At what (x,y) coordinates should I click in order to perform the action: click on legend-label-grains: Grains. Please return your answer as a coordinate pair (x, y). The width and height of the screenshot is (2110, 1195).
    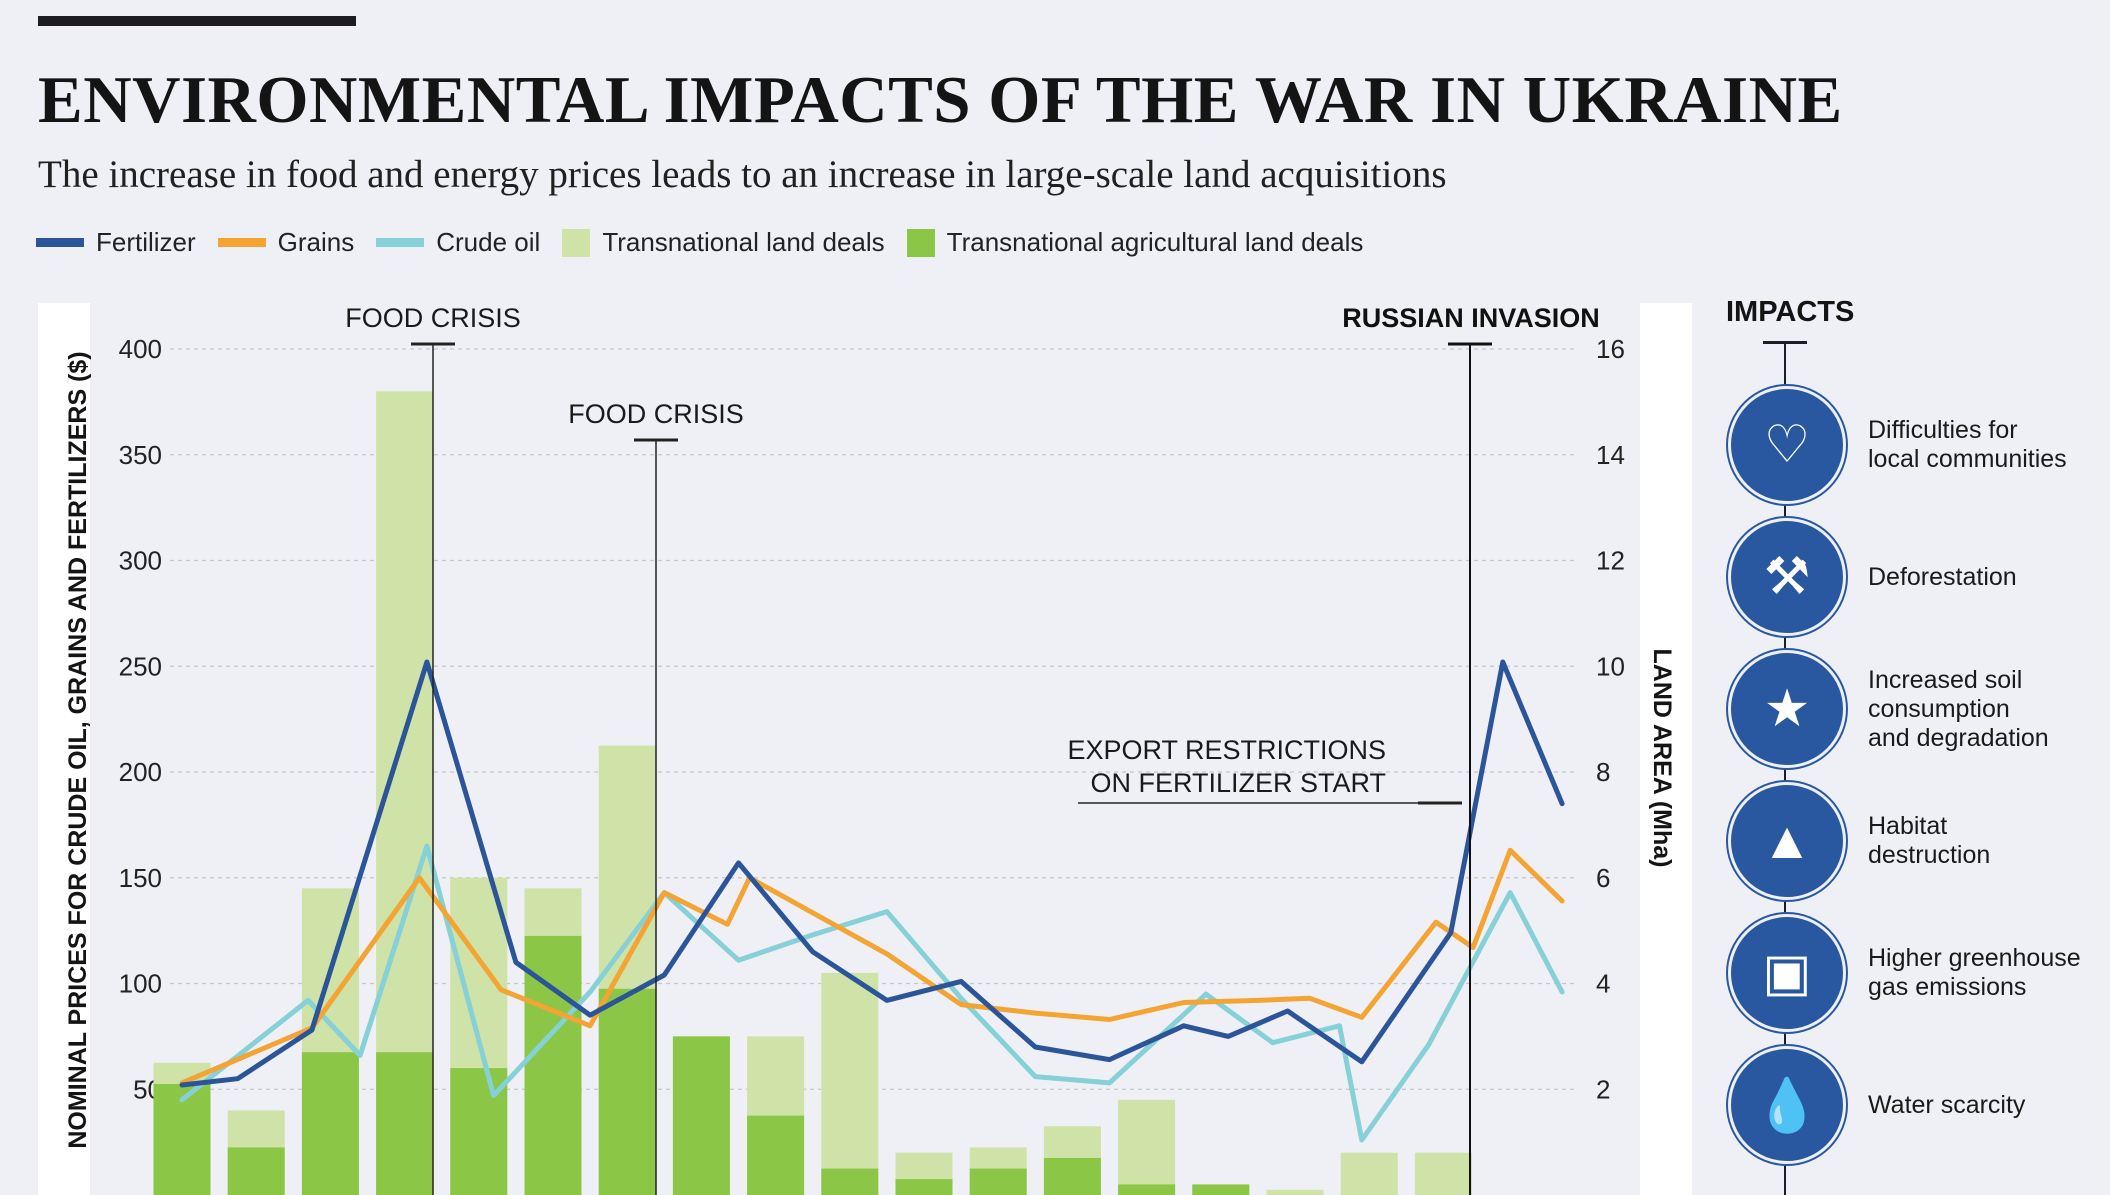
    Looking at the image, I should click on (316, 242).